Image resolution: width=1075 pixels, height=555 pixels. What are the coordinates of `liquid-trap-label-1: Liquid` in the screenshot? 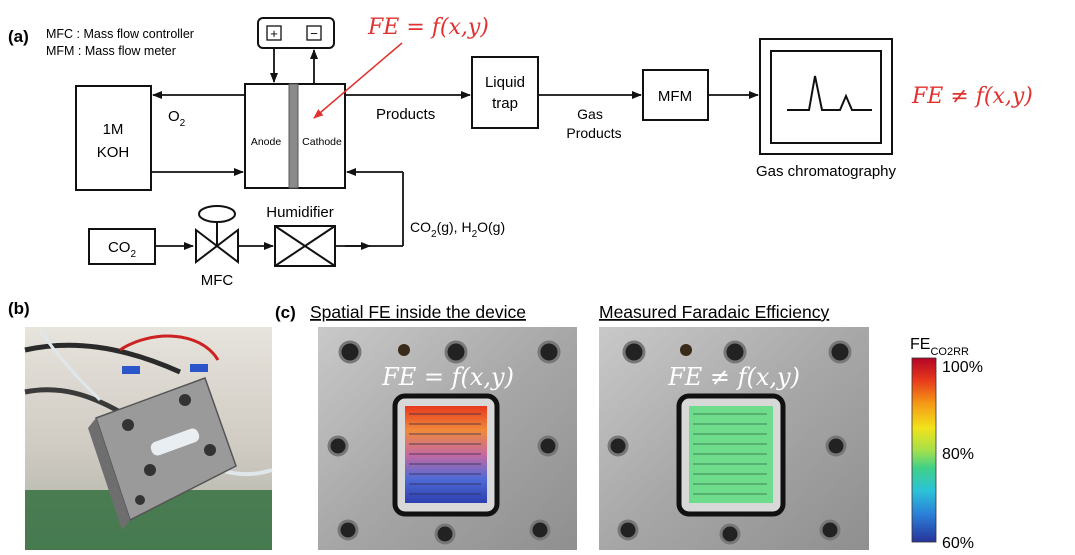 It's located at (505, 82).